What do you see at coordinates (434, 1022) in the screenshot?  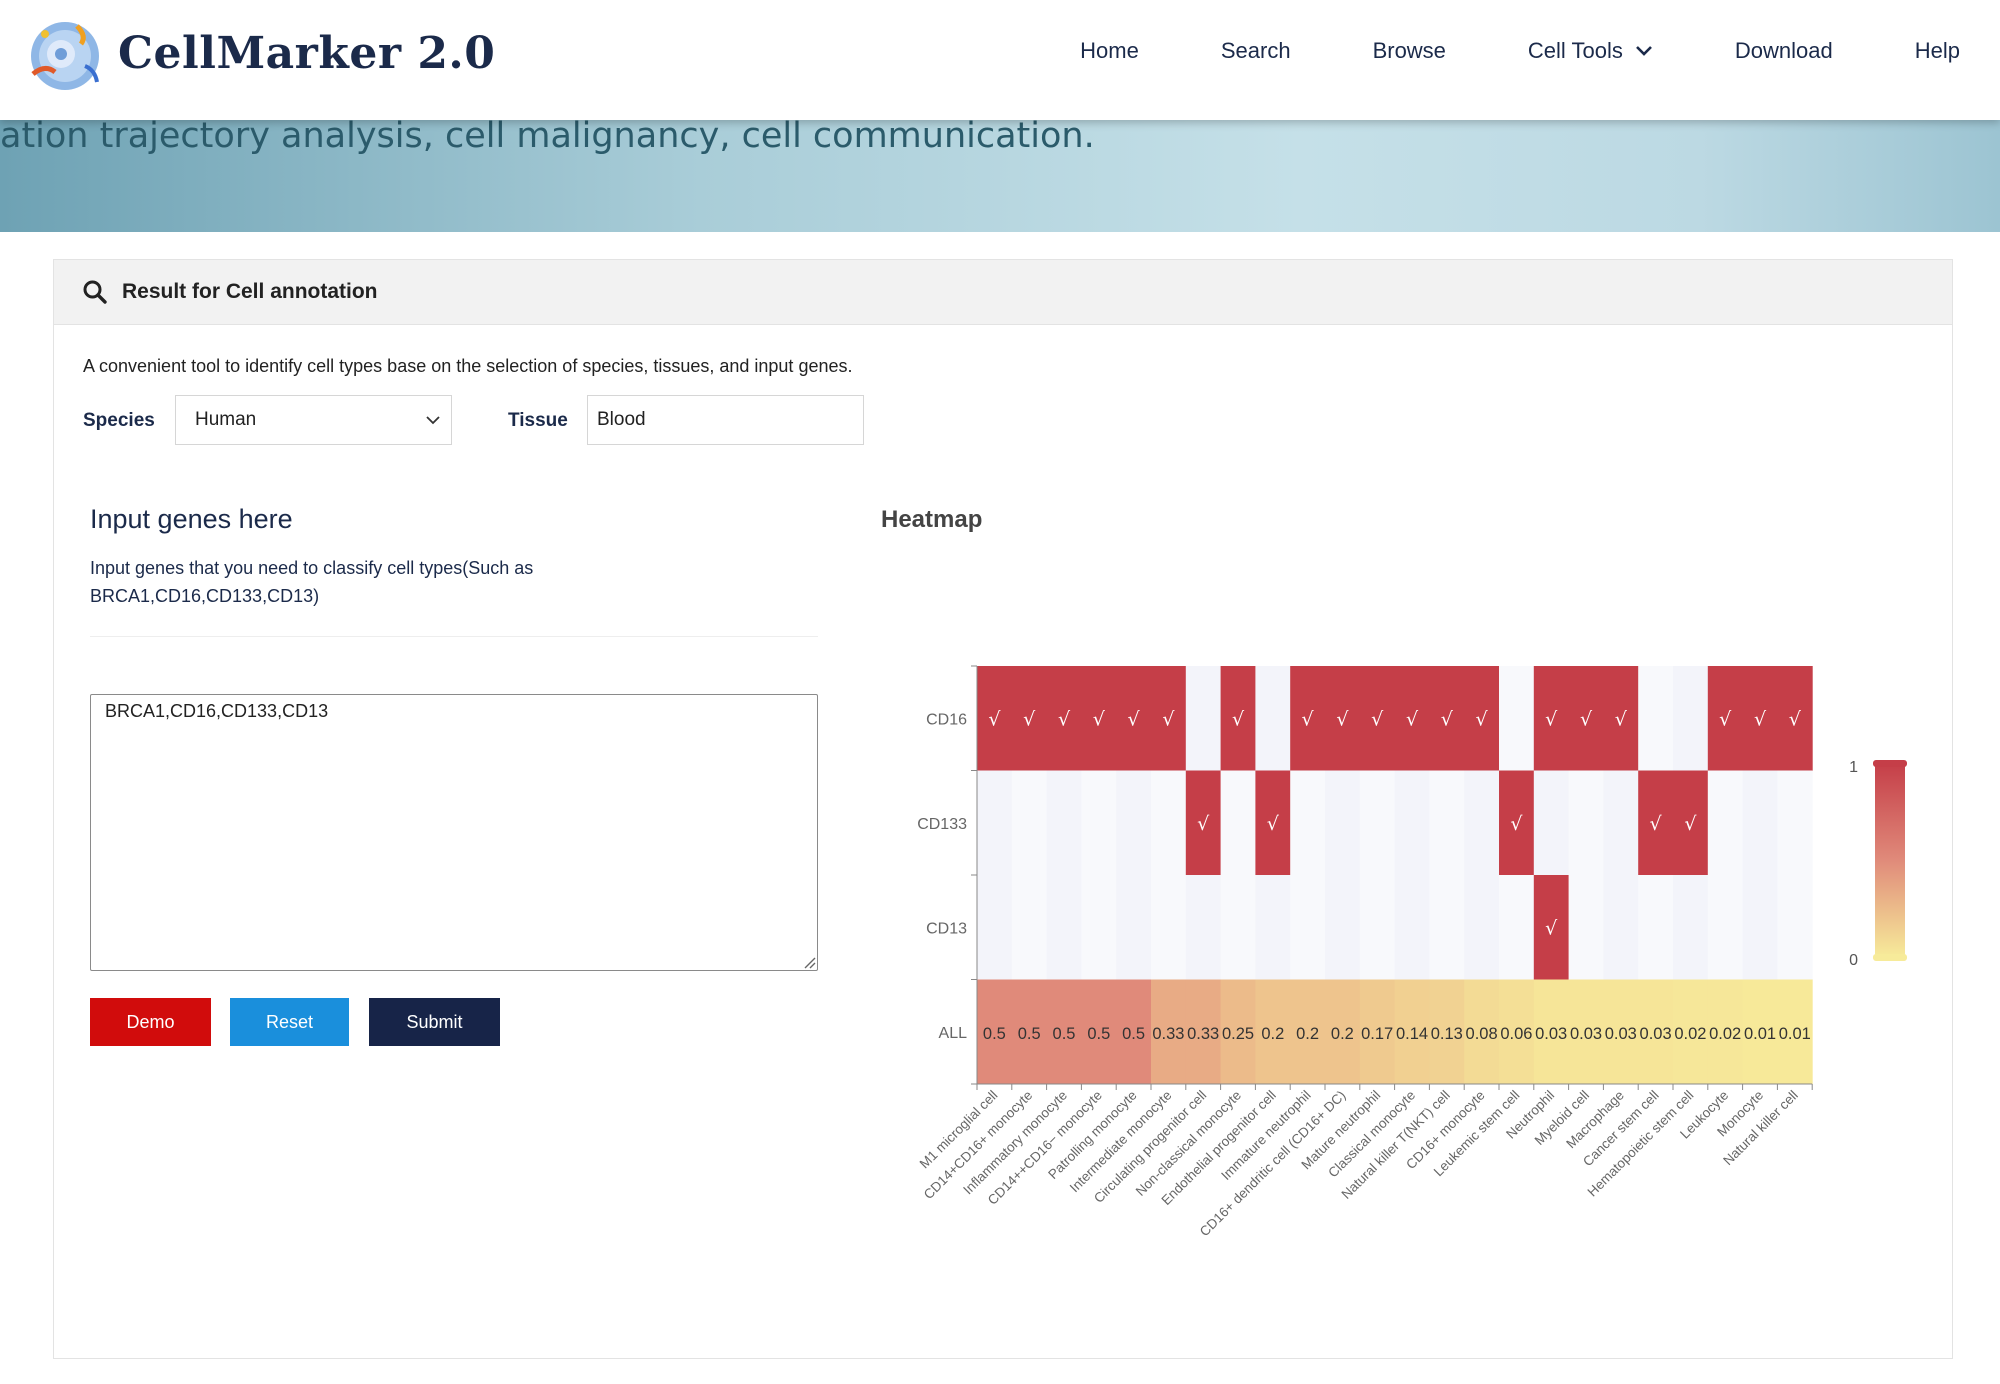 I see `submit-button: Submit` at bounding box center [434, 1022].